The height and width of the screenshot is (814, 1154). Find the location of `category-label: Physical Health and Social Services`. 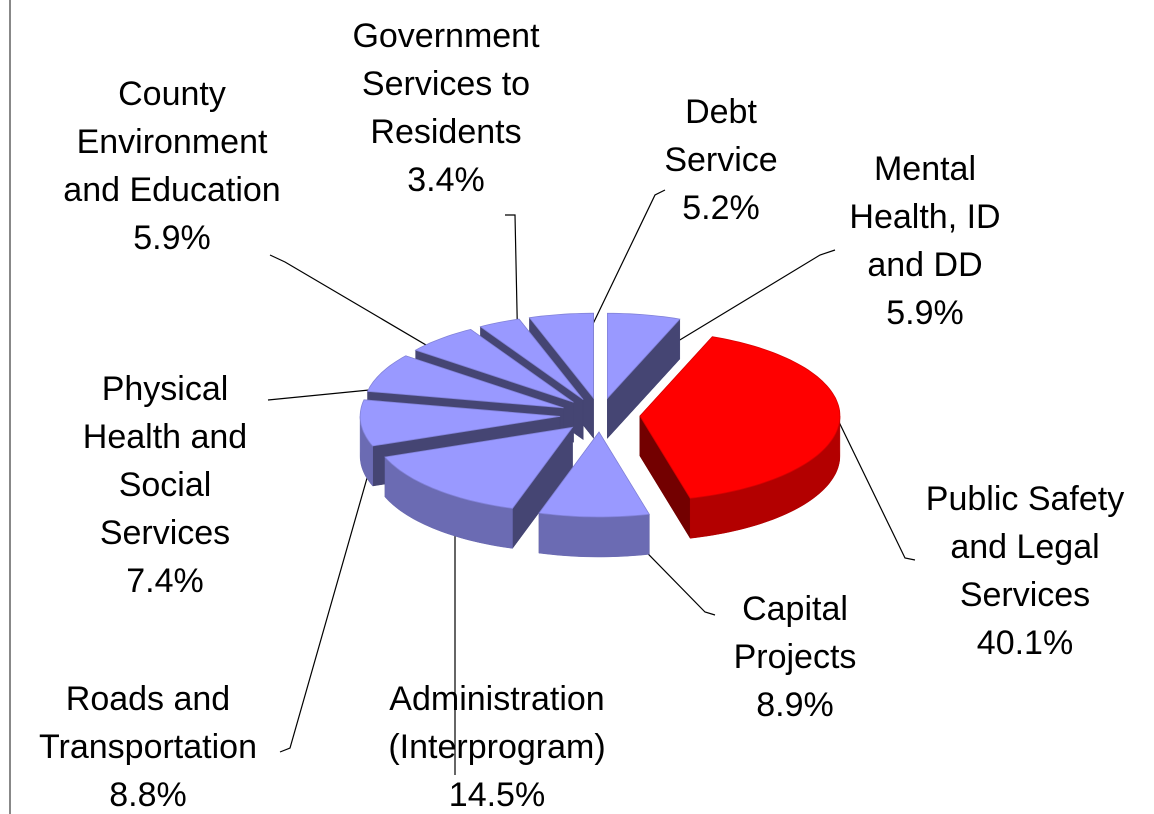

category-label: Physical Health and Social Services is located at coordinates (165, 461).